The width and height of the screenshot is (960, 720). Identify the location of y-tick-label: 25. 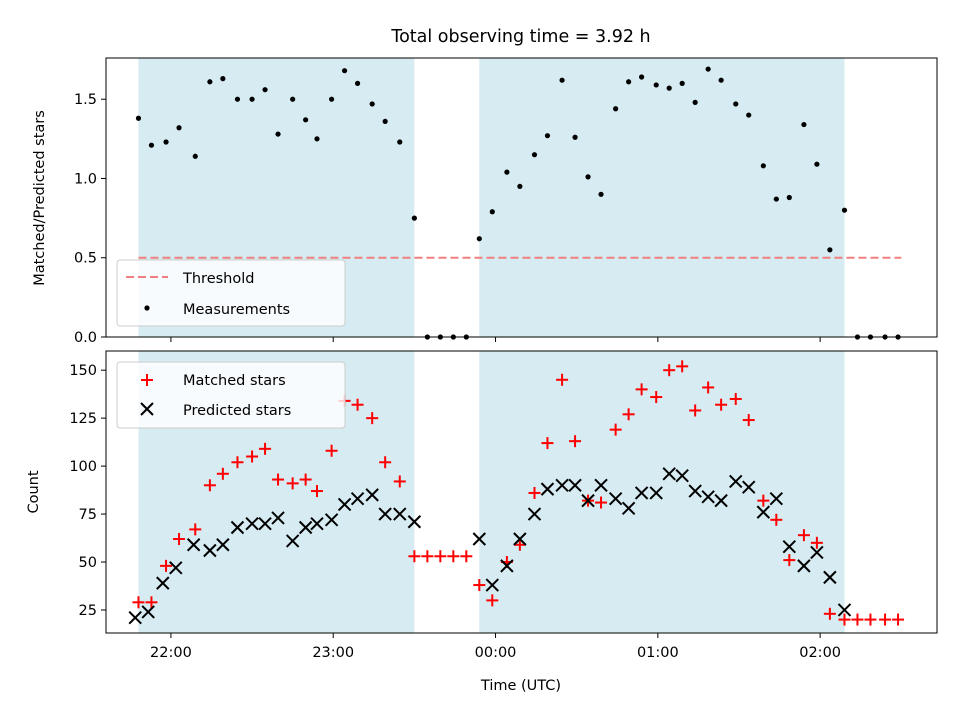
(88, 611).